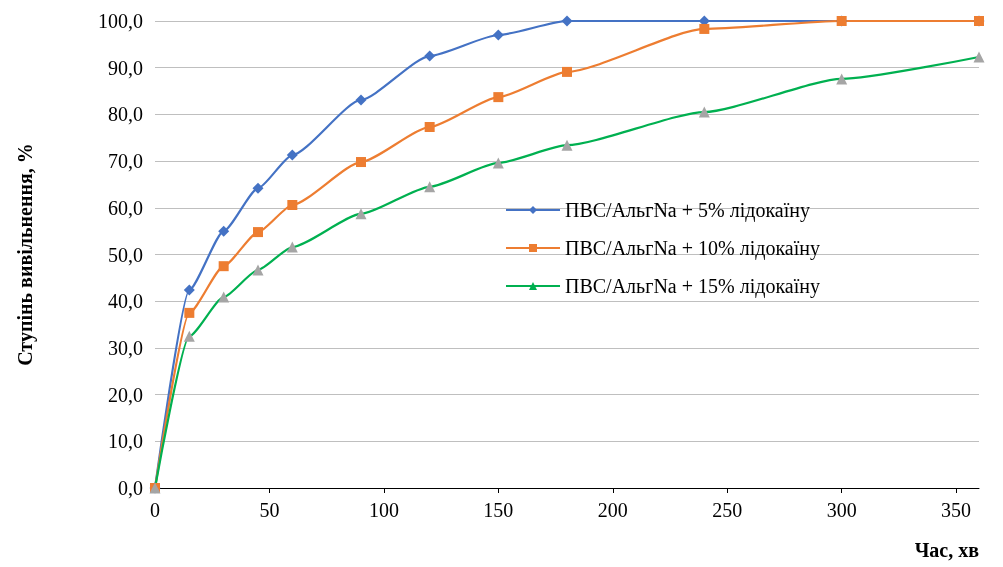 This screenshot has width=1003, height=567. Describe the element at coordinates (269, 510) in the screenshot. I see `x-tick-label: 50` at that location.